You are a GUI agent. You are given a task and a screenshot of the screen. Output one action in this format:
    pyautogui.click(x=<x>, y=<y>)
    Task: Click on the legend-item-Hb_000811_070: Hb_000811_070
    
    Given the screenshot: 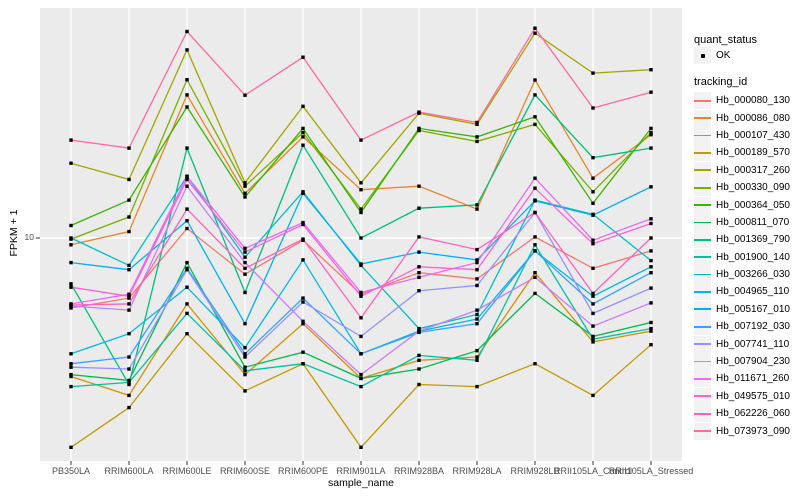 What is the action you would take?
    pyautogui.click(x=742, y=222)
    